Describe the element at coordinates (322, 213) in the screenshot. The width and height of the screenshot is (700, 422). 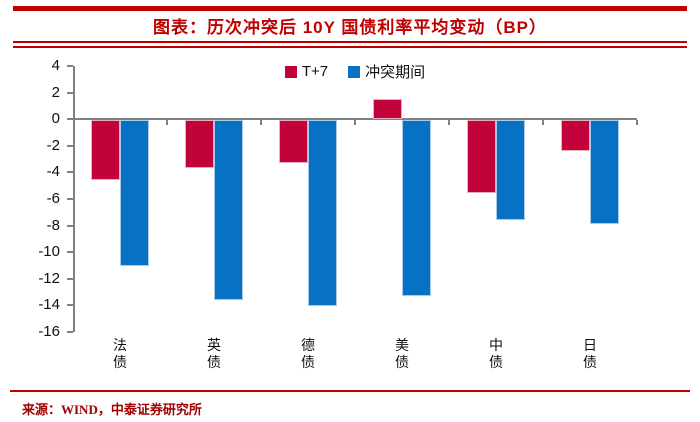
I see `bar-冲突期间-德债` at that location.